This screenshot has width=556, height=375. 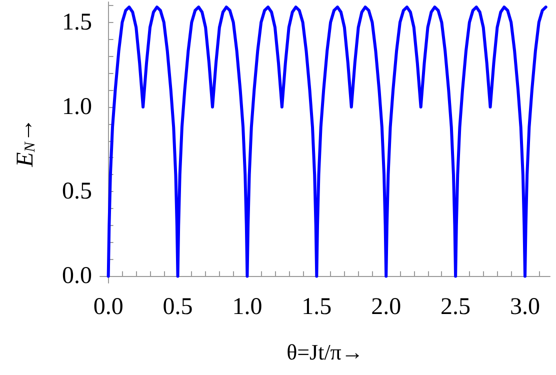 I want to click on y-tick-label: 0.0, so click(x=77, y=276).